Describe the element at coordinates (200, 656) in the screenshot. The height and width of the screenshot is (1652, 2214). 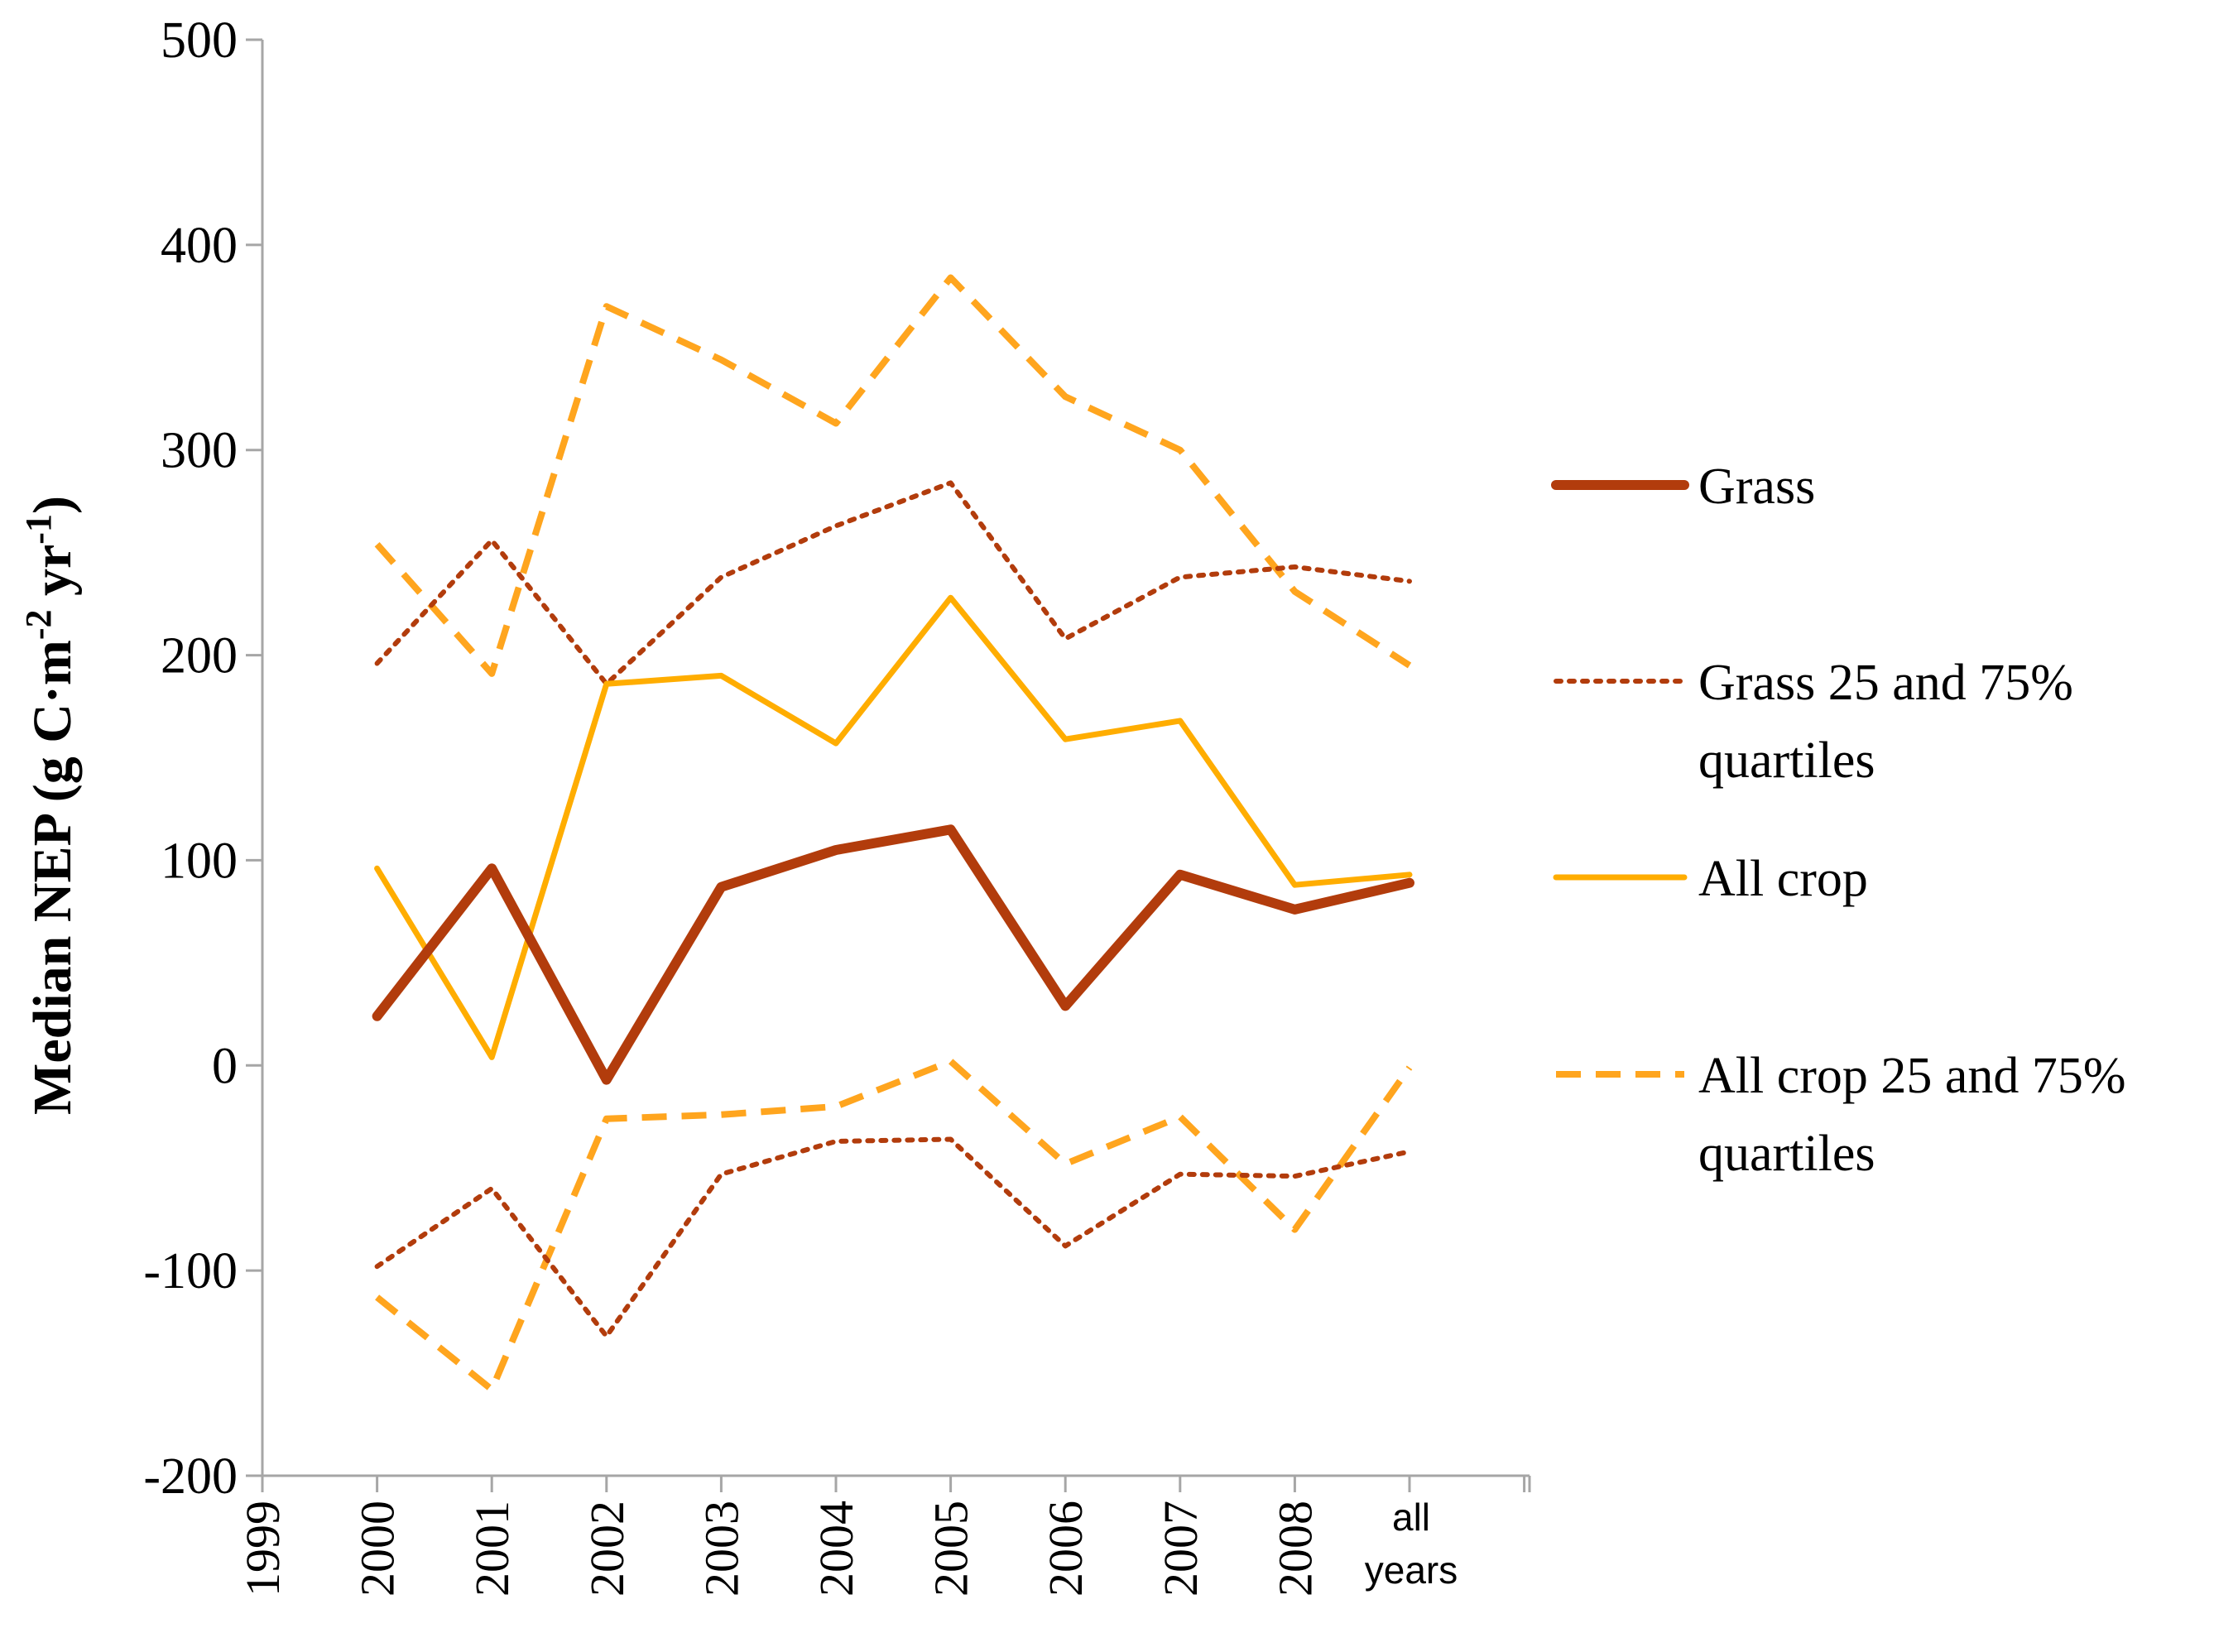
I see `y-tick-label: 200` at that location.